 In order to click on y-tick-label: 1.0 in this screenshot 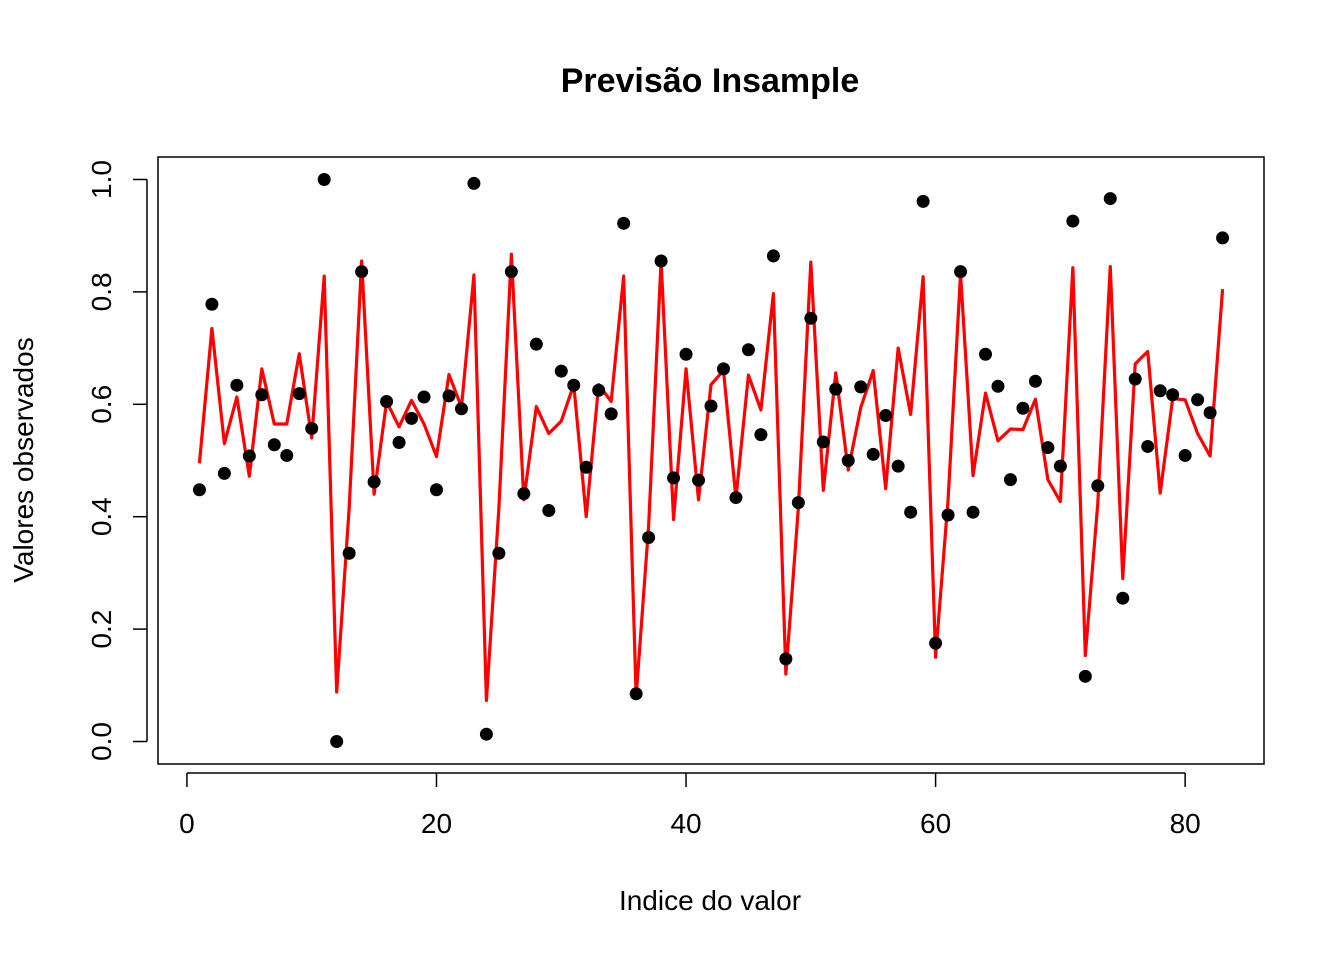, I will do `click(101, 179)`.